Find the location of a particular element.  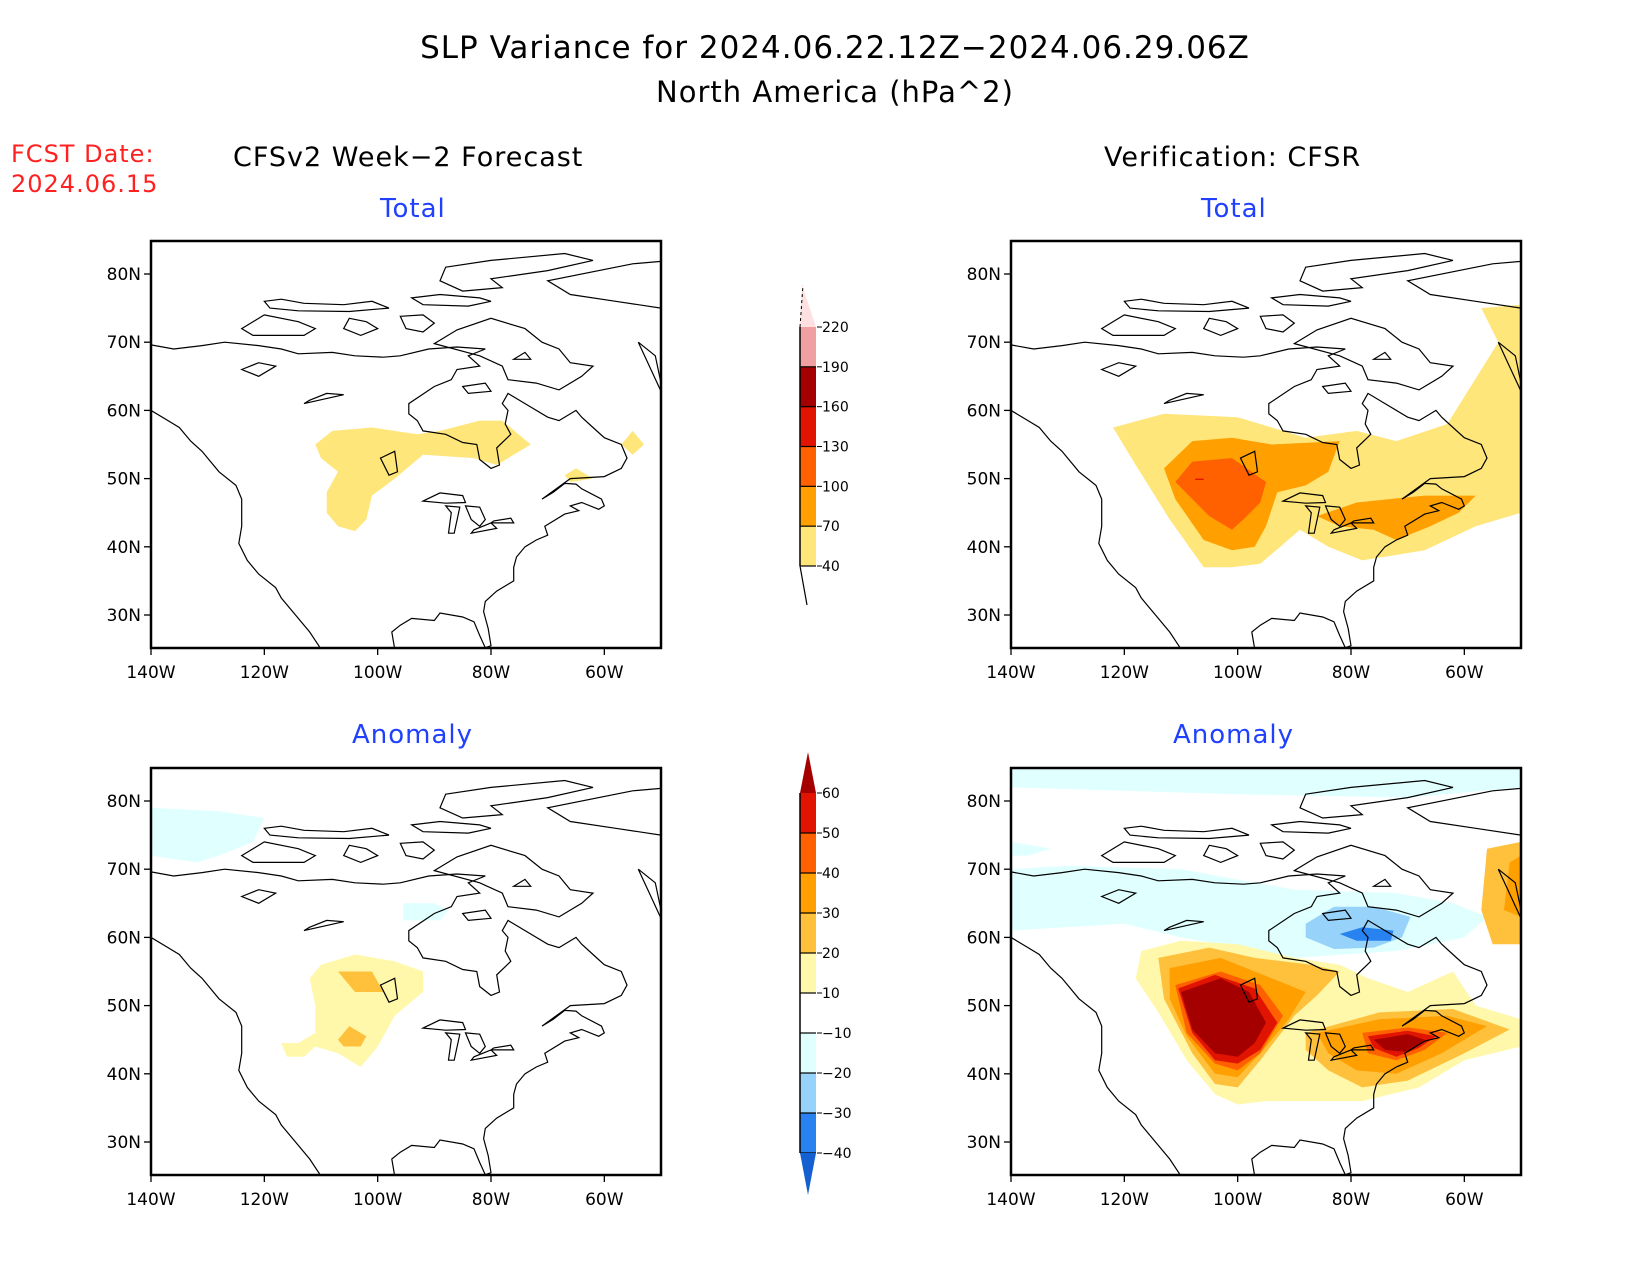

y-tick-label: 30N is located at coordinates (124, 1143).